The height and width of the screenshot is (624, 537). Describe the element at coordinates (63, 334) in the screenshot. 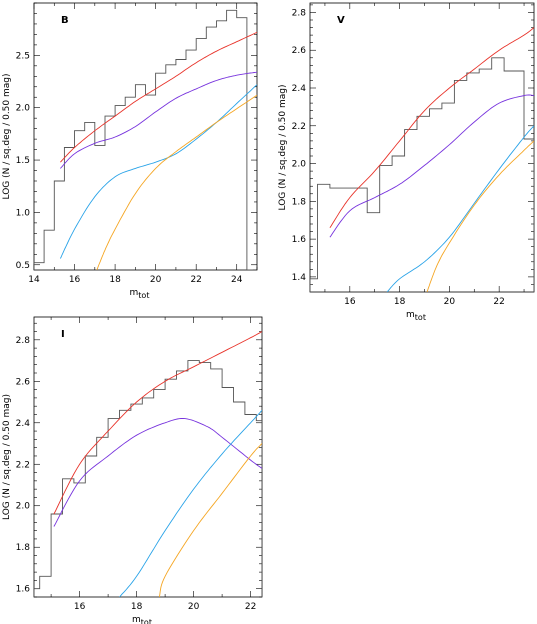

I see `panel-letter-i: I` at that location.